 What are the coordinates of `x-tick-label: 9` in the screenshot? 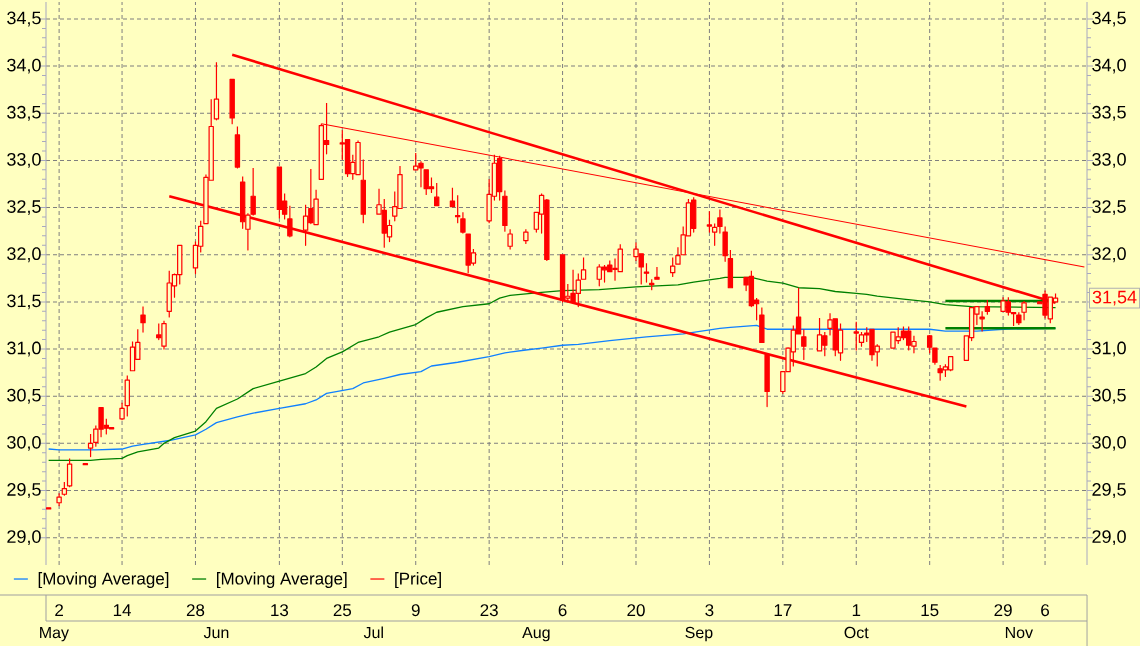 It's located at (415, 610).